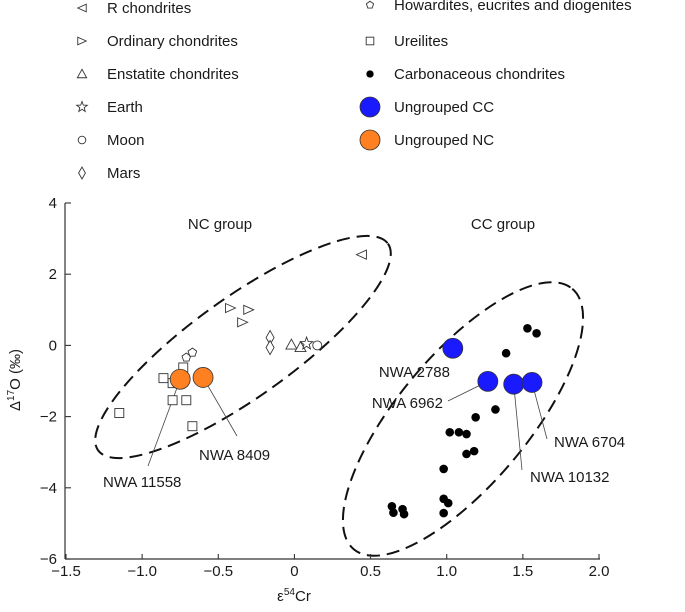 This screenshot has width=685, height=612. Describe the element at coordinates (53, 345) in the screenshot. I see `y-tick-label: 0` at that location.